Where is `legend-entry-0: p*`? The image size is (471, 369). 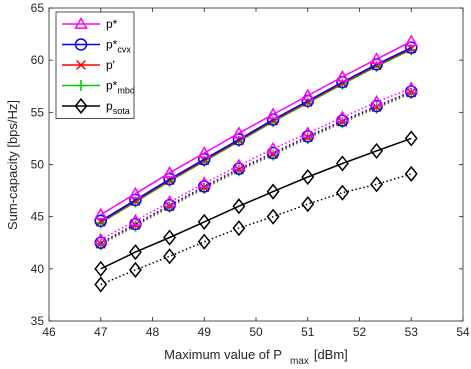 legend-entry-0: p* is located at coordinates (90, 23).